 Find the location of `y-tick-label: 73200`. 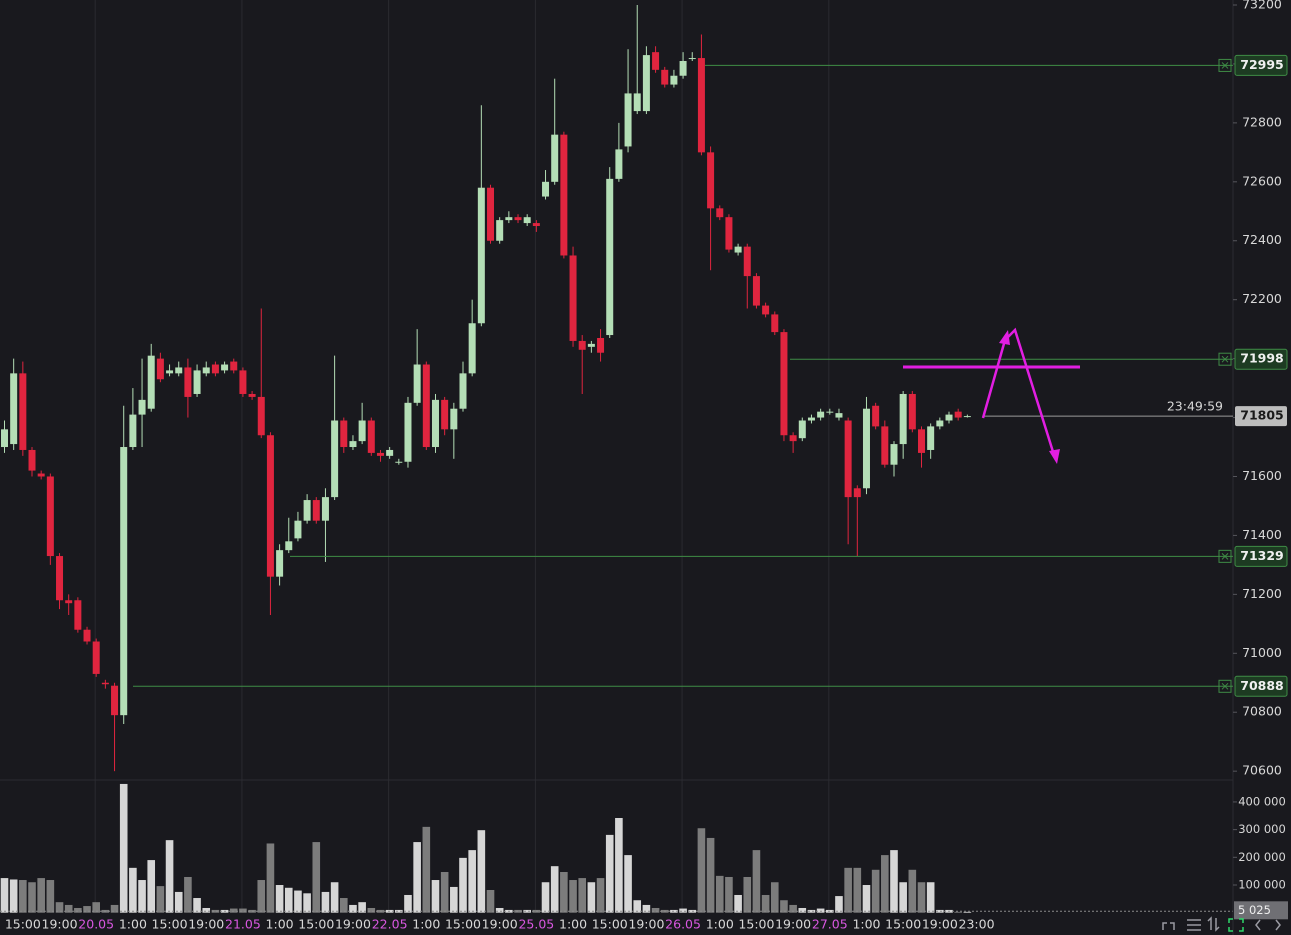

y-tick-label: 73200 is located at coordinates (1262, 6).